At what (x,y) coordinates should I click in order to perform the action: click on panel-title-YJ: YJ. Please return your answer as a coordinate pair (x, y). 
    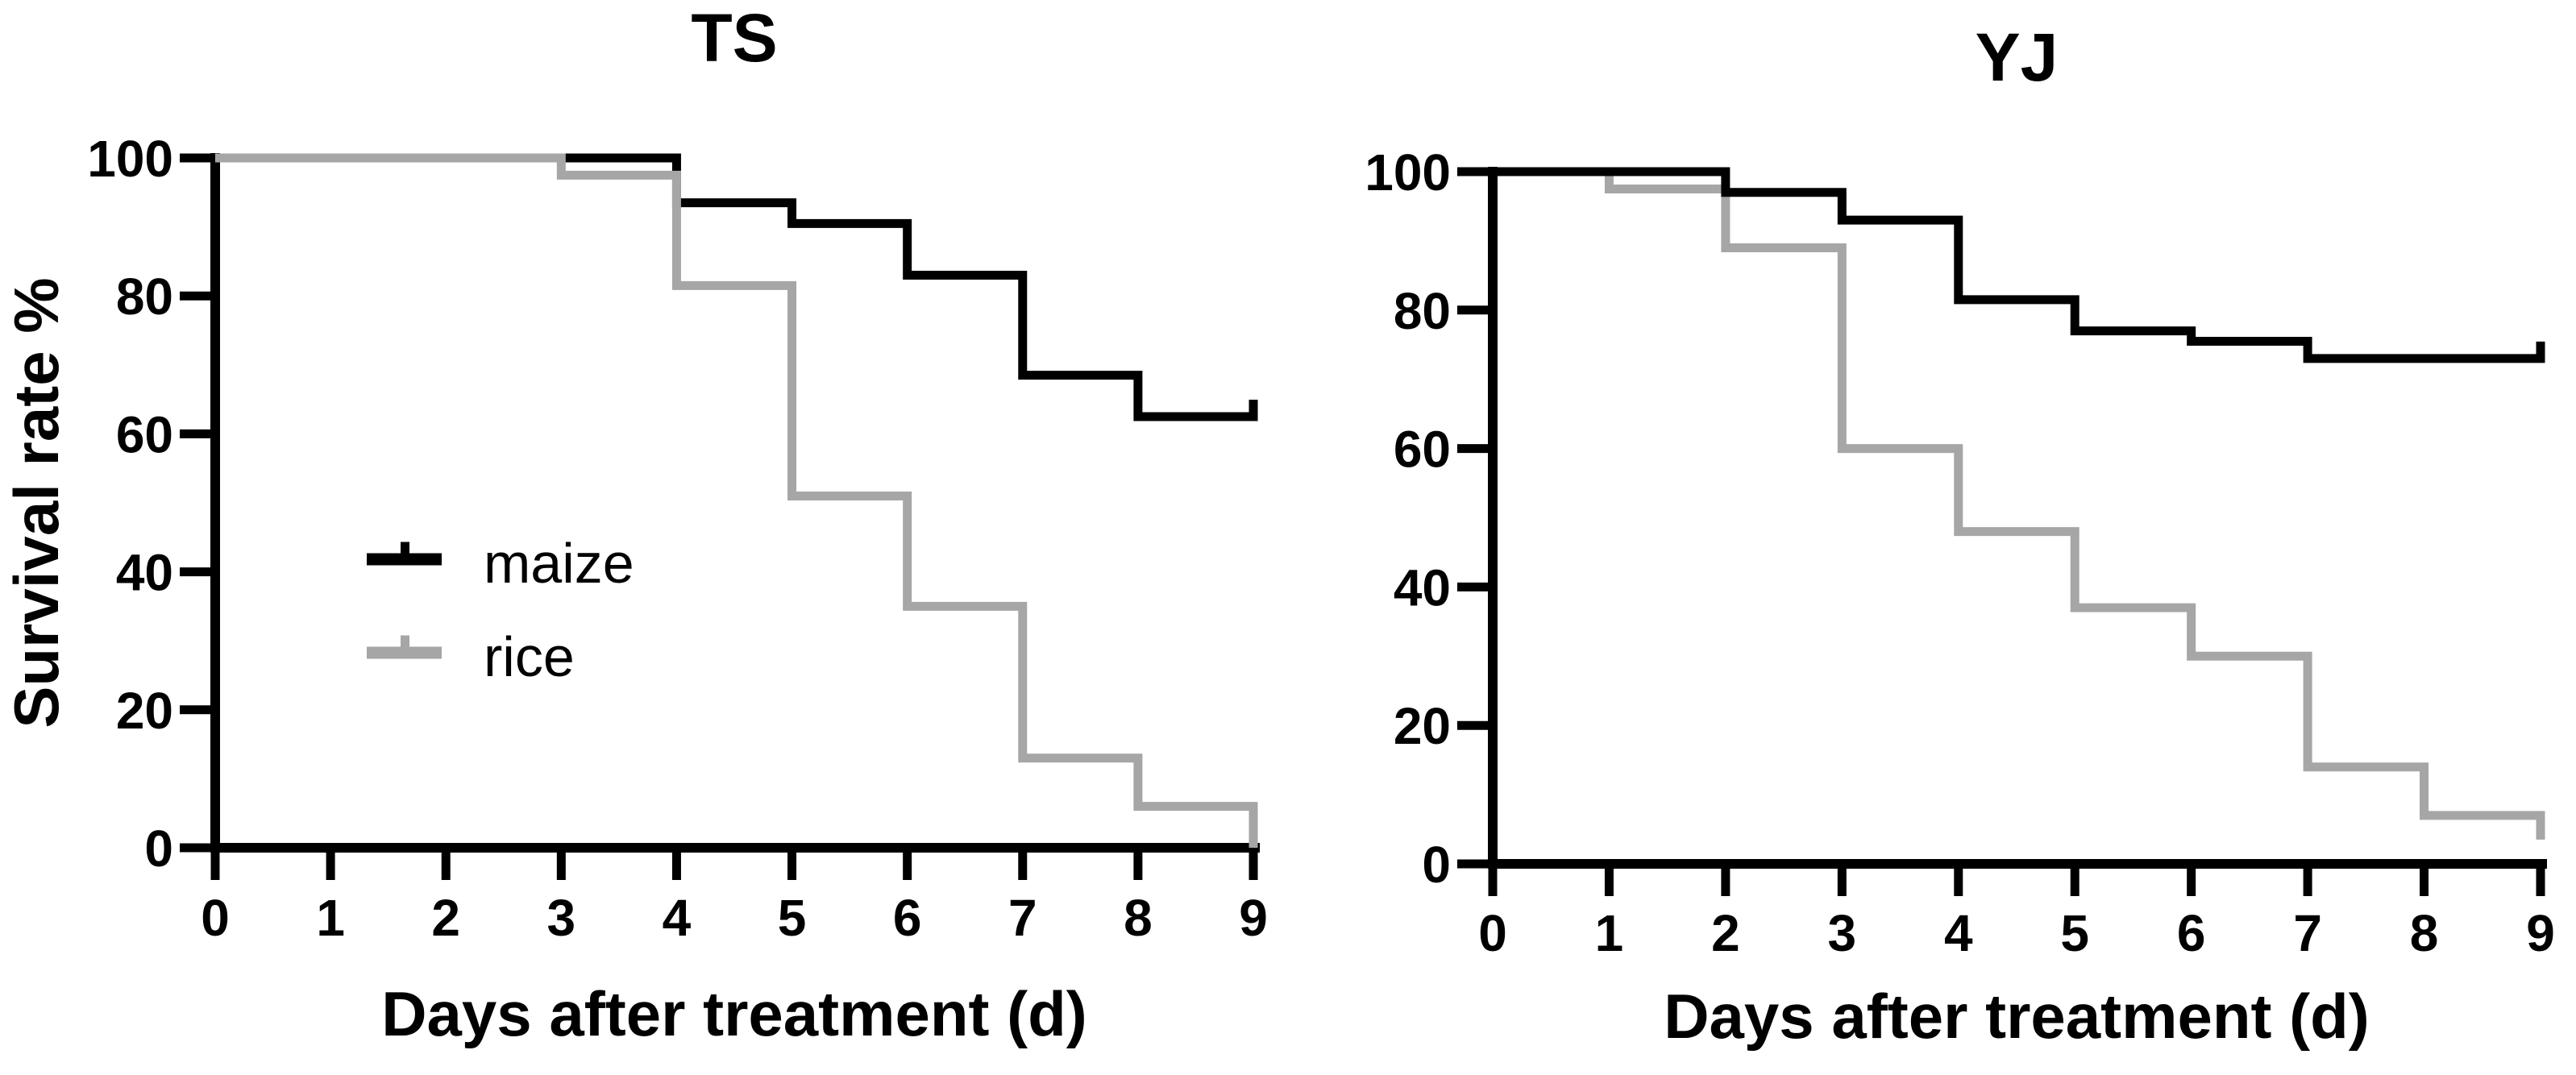
    Looking at the image, I should click on (2017, 57).